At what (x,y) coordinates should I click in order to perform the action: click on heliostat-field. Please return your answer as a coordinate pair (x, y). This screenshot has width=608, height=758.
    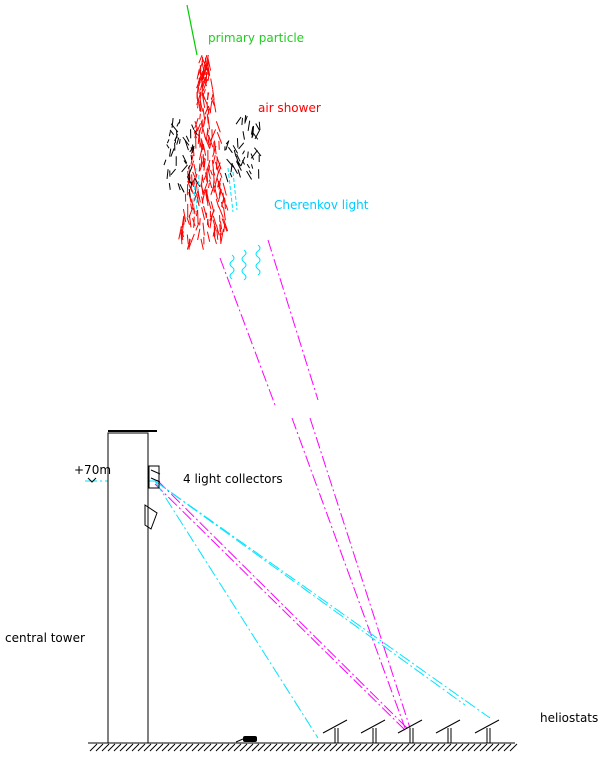
    Looking at the image, I should click on (411, 731).